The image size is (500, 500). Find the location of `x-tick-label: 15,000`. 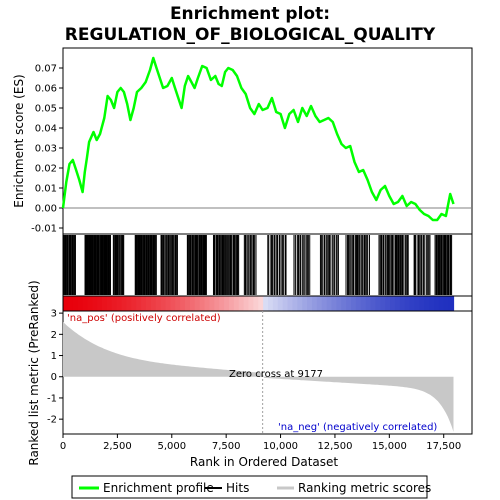

x-tick-label: 15,000 is located at coordinates (389, 446).